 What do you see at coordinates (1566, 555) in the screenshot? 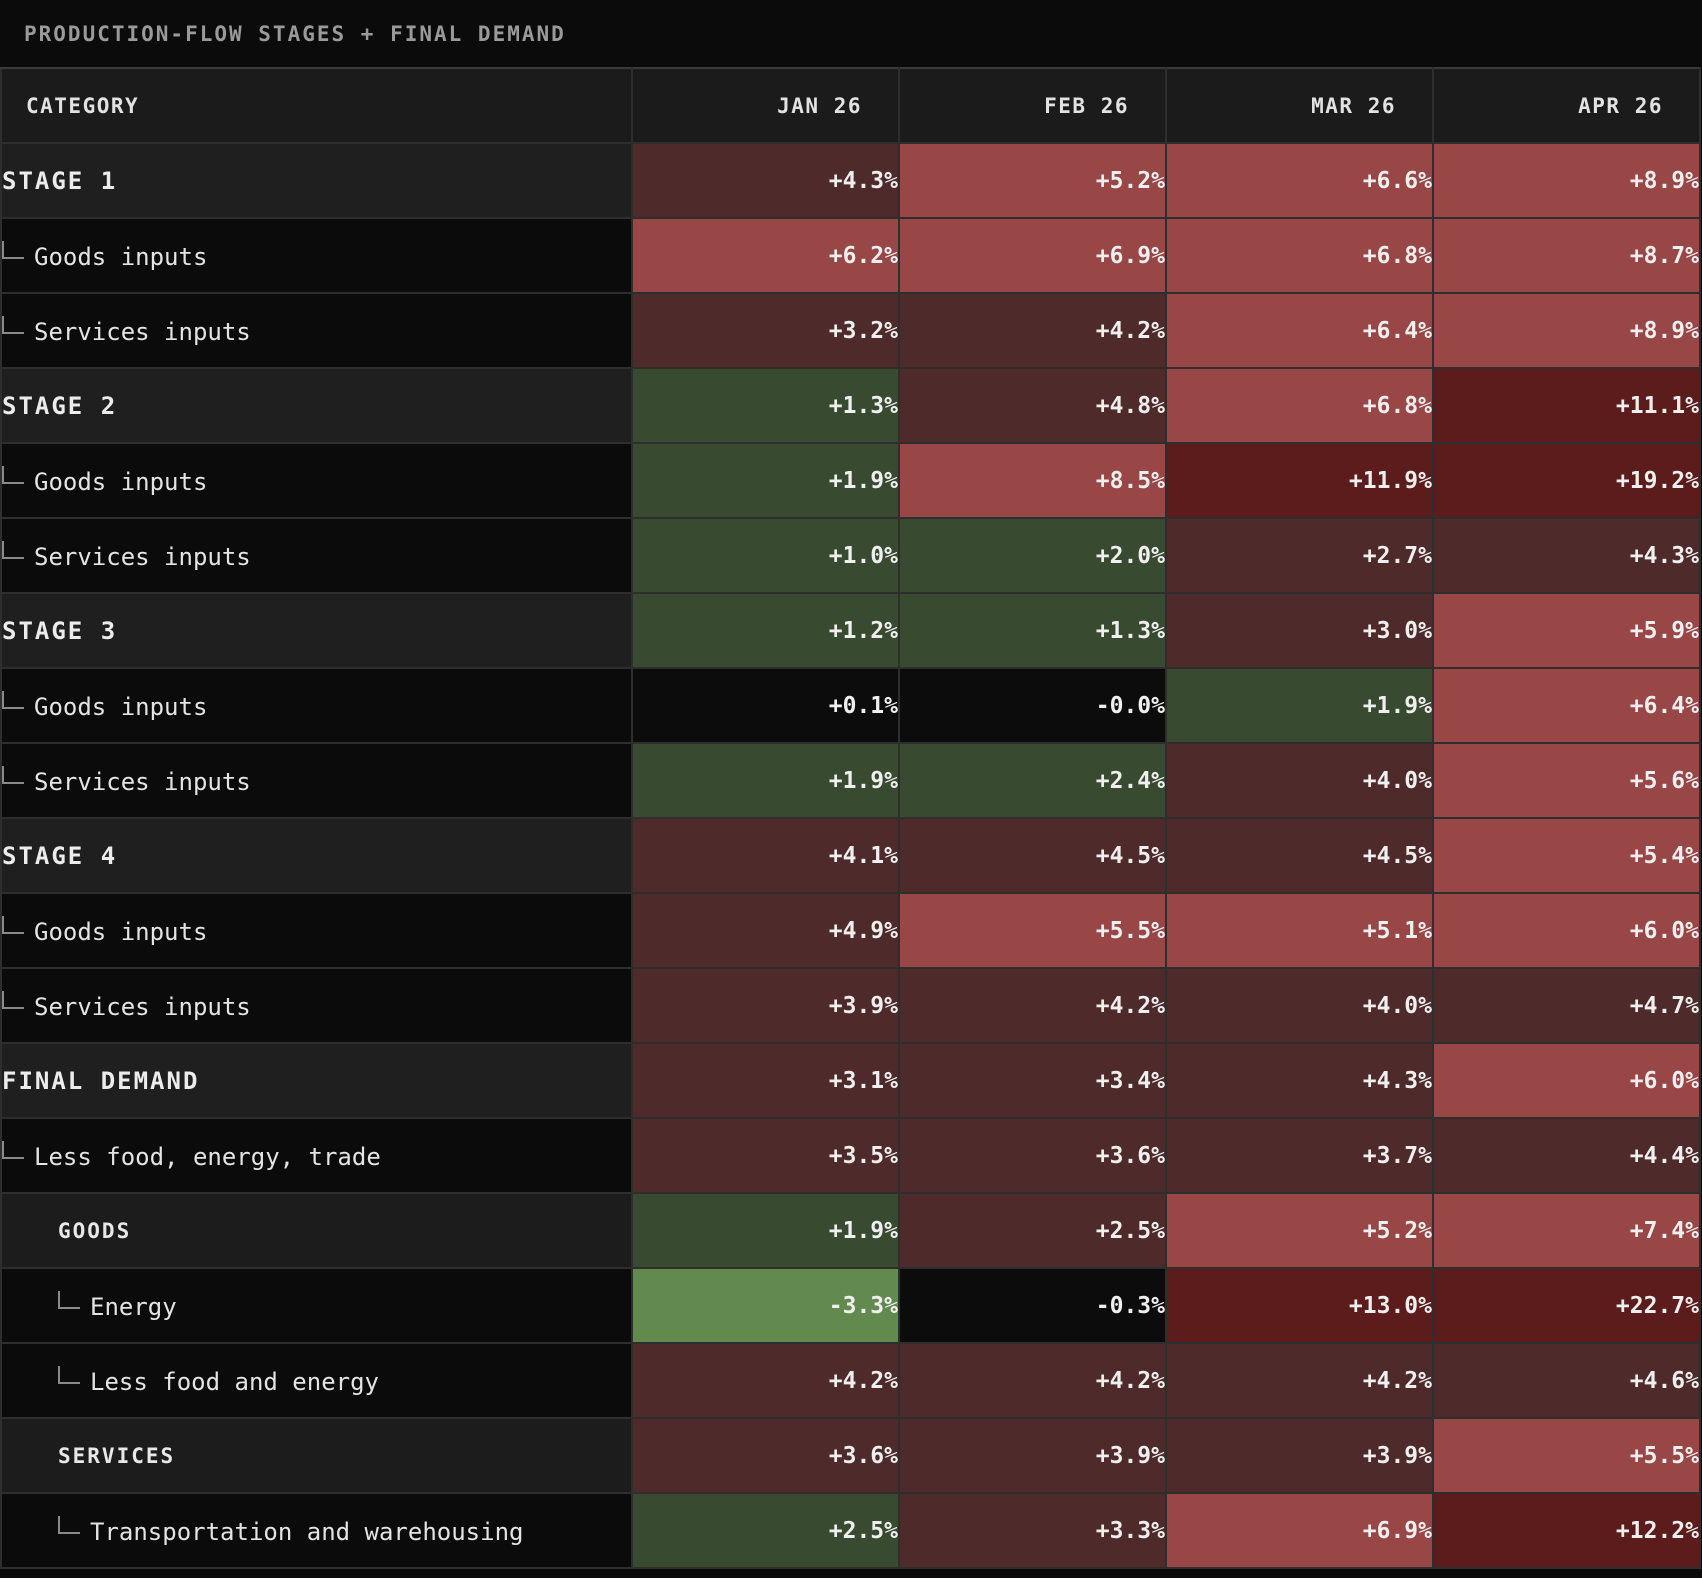
I see `heatmap-cell: +4.3%` at bounding box center [1566, 555].